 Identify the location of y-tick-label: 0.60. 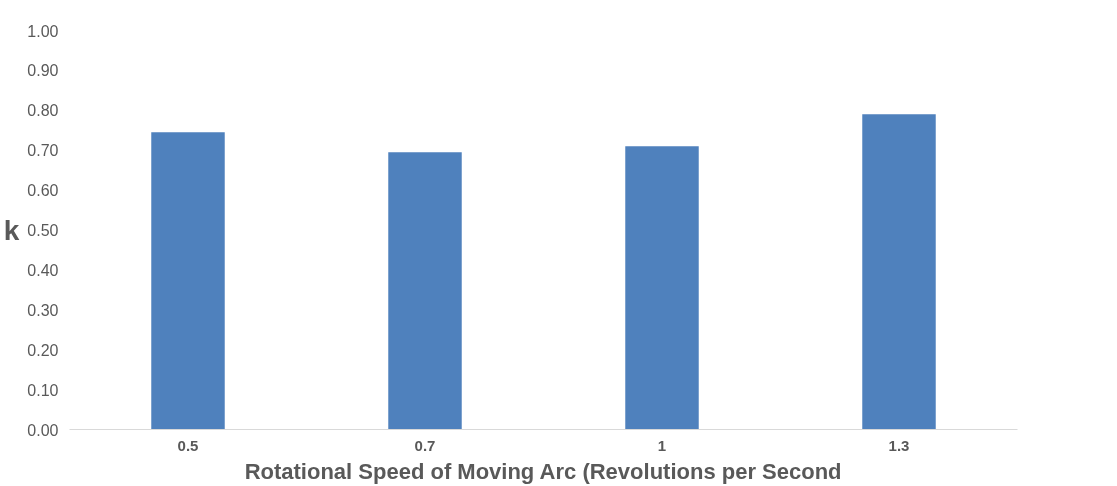
(43, 191).